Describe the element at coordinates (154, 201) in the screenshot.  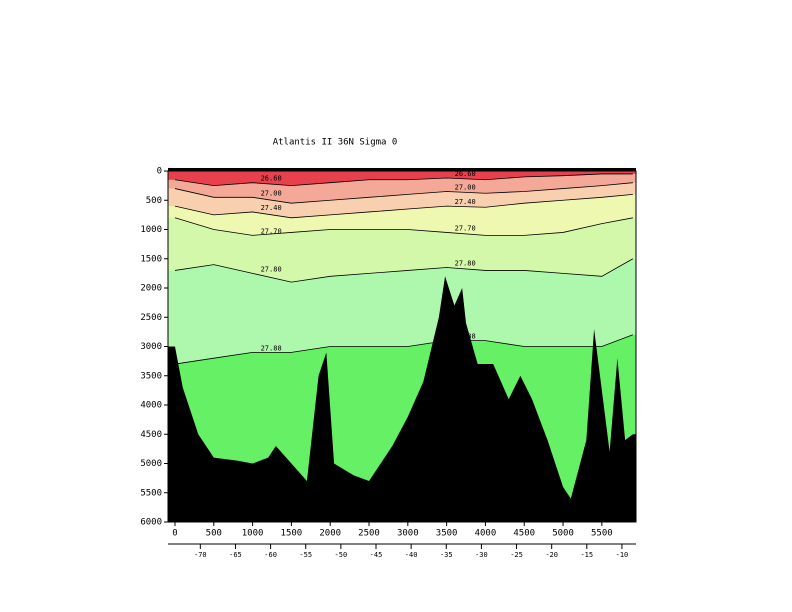
I see `y-tick-label: 500` at that location.